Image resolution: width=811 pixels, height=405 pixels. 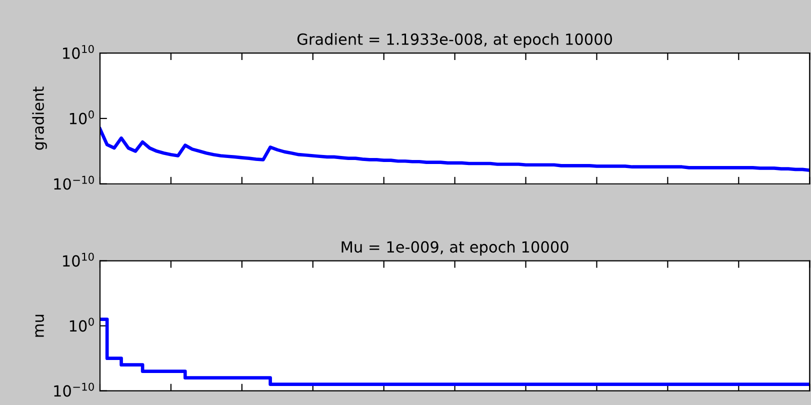 I want to click on chart-title: Gradient = 1.1933e-008, at epoch 10000, so click(x=454, y=40).